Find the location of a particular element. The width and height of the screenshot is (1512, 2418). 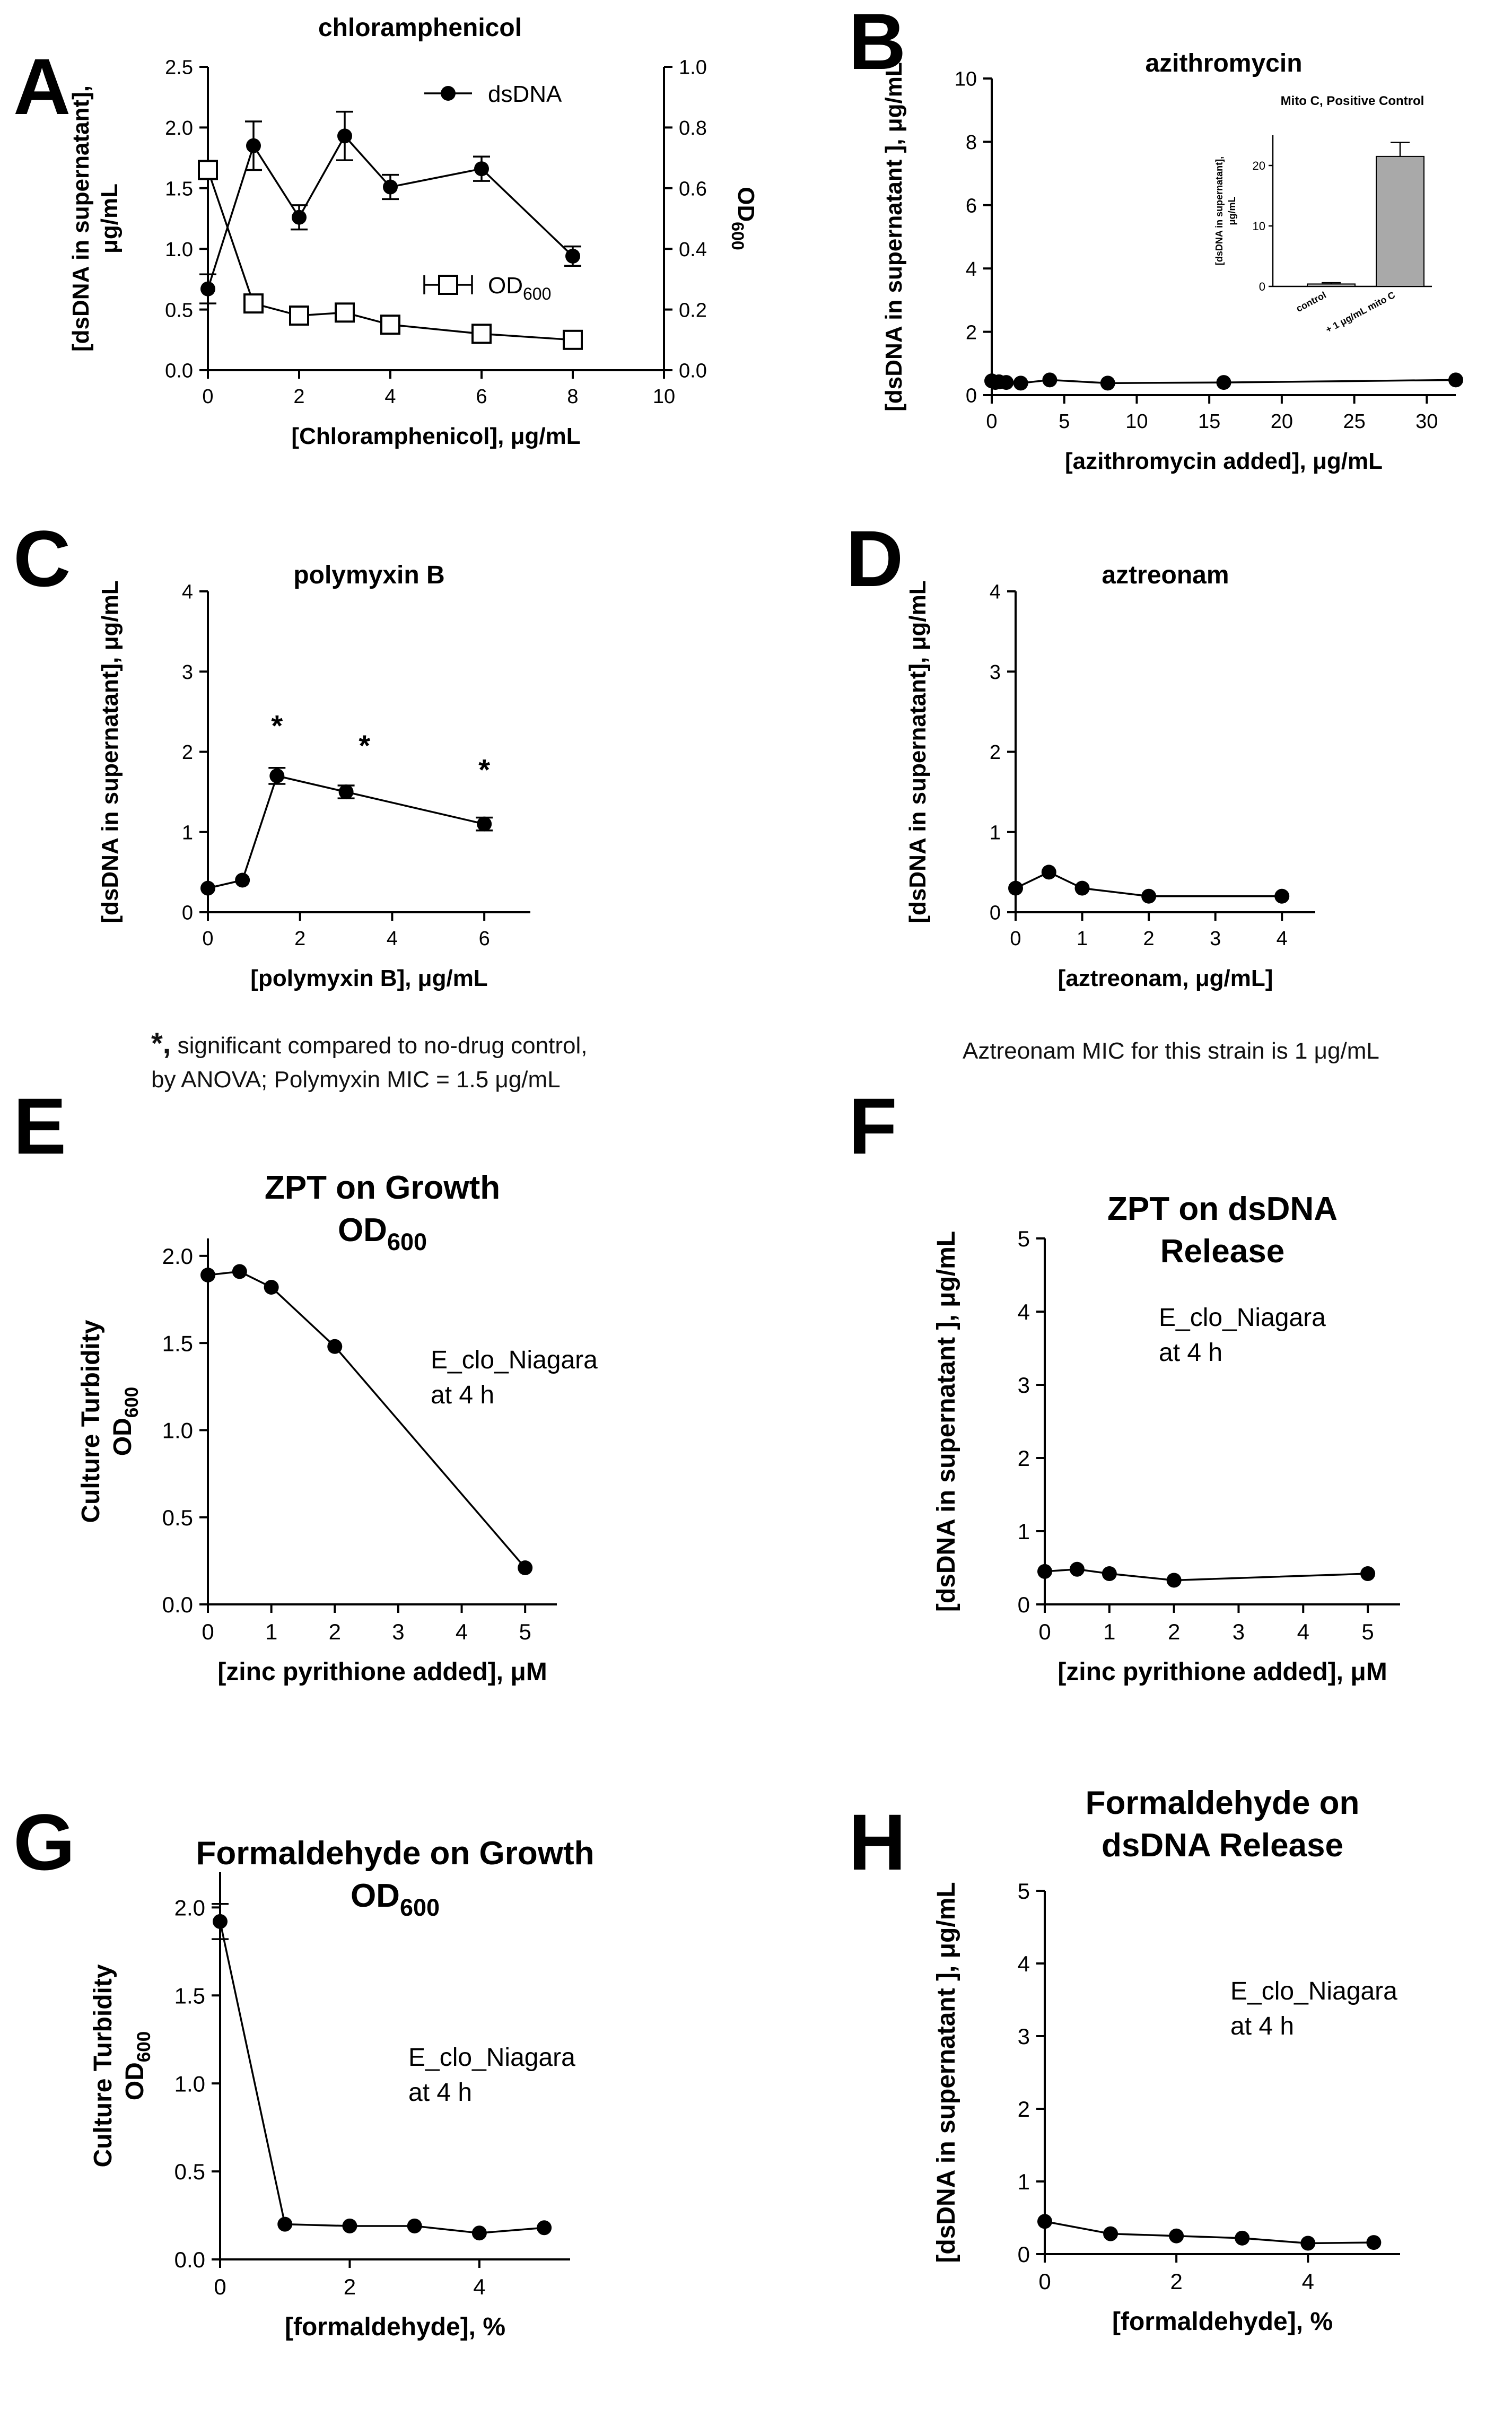

panel-g-letter: G is located at coordinates (44, 1842).